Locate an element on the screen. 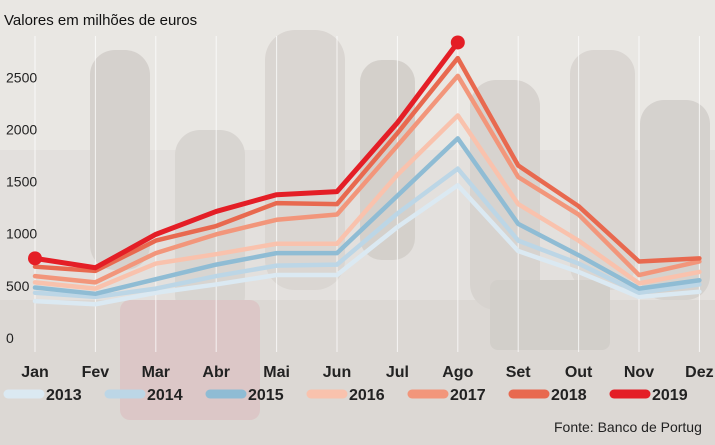 This screenshot has width=715, height=445. source-note: Fonte: Banco de Portug is located at coordinates (628, 427).